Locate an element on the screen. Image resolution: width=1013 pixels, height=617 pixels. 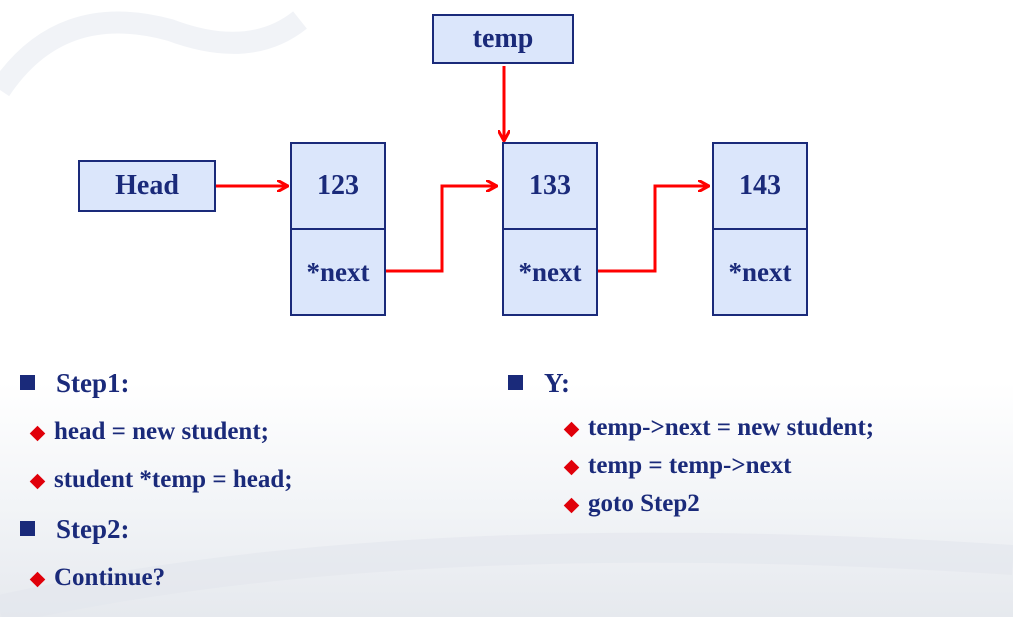
step2-item: Continue? is located at coordinates (155, 578).